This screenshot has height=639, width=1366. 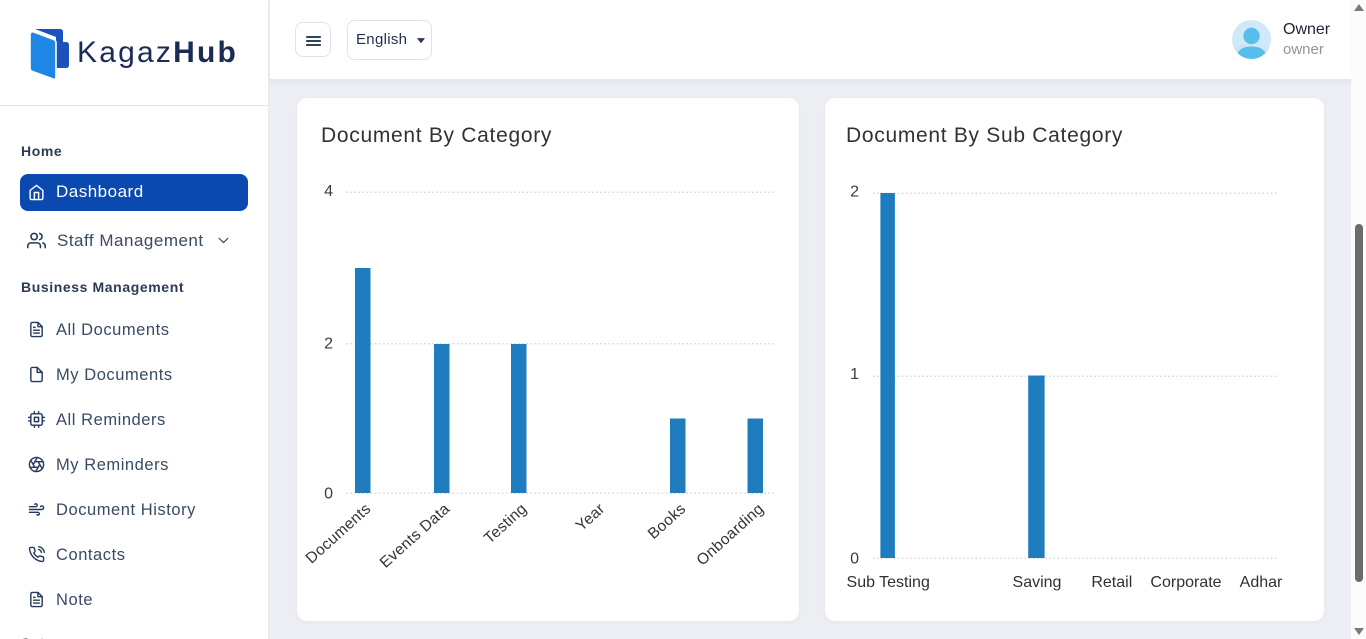 I want to click on svg-text: Sub Testing, so click(x=888, y=582).